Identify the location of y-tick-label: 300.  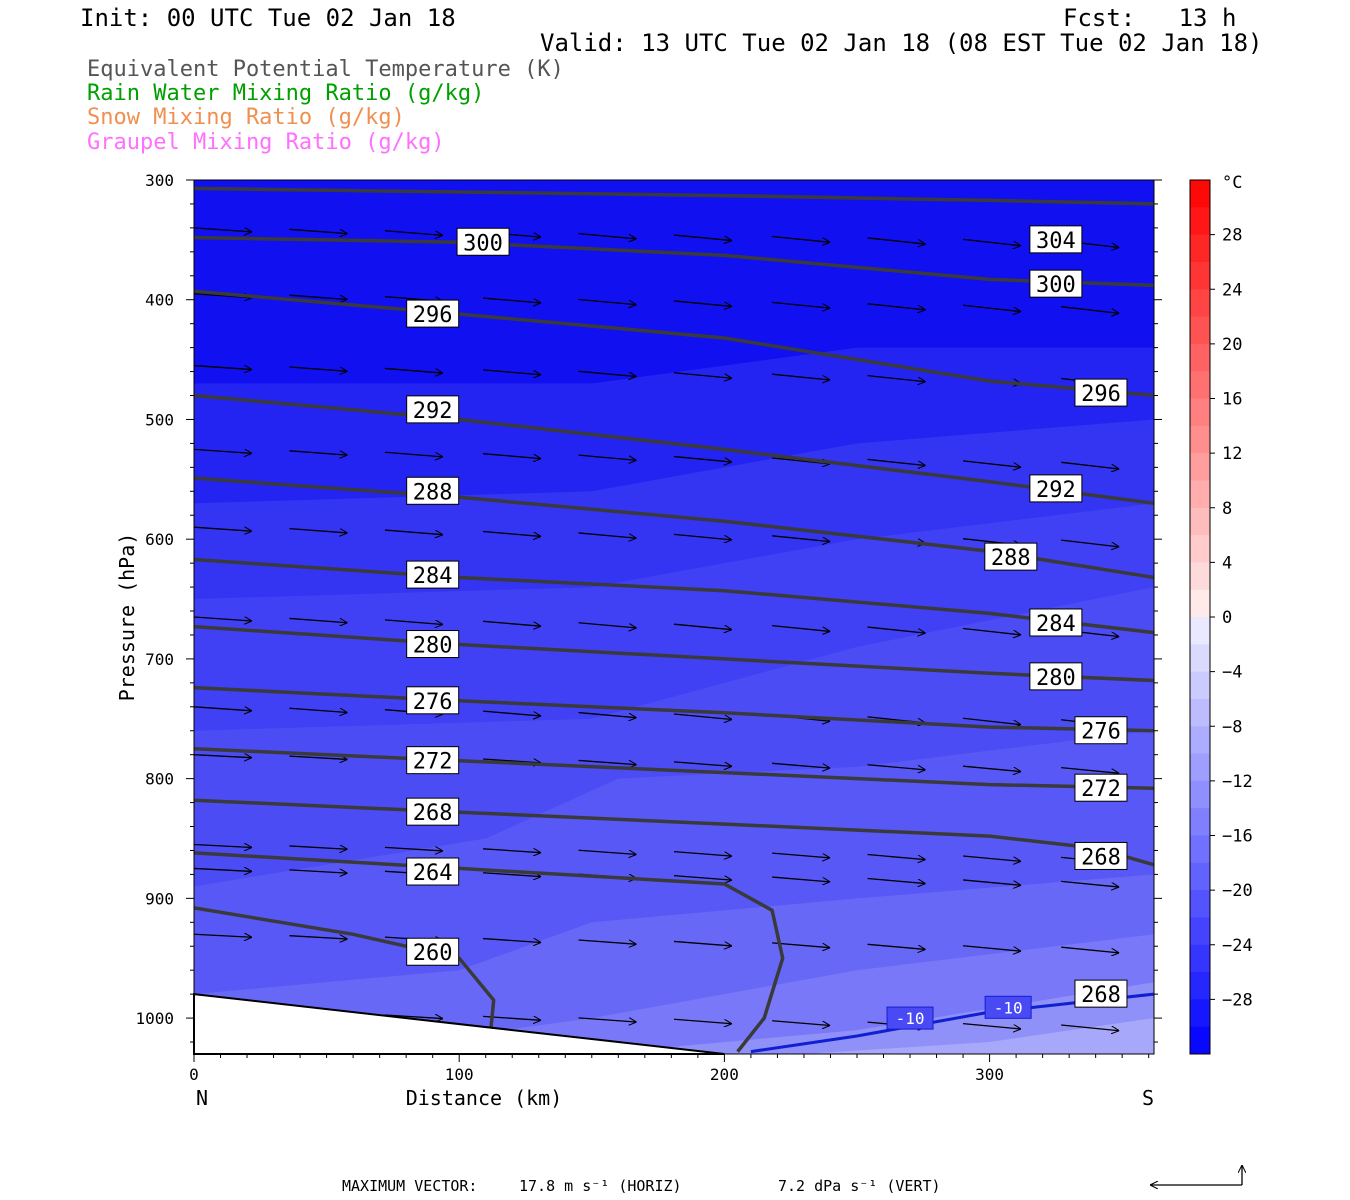
(159, 180).